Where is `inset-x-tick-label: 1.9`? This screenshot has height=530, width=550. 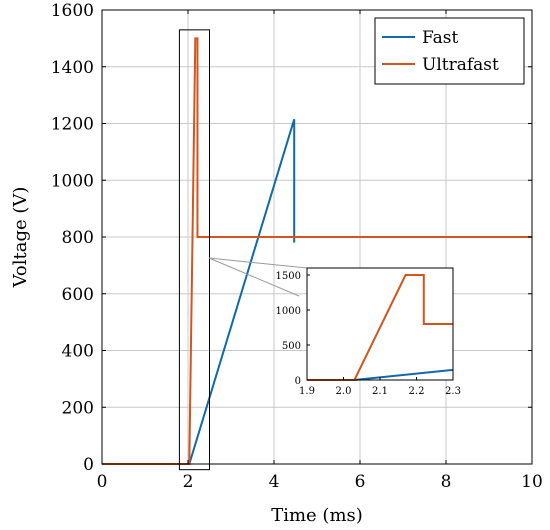
inset-x-tick-label: 1.9 is located at coordinates (307, 391).